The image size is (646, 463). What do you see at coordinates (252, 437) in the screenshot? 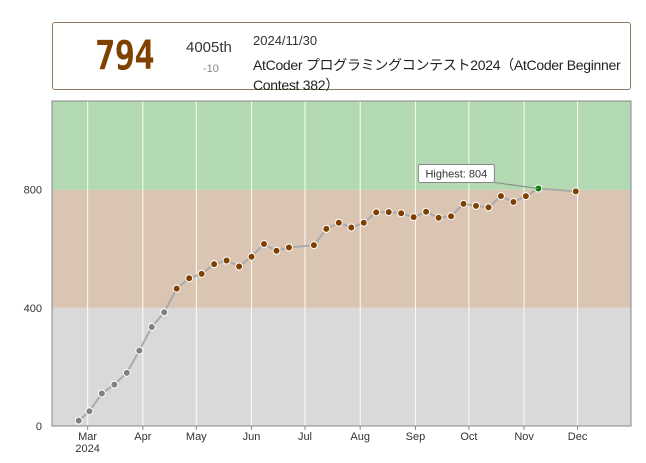
I see `x-tick-label: Jun` at bounding box center [252, 437].